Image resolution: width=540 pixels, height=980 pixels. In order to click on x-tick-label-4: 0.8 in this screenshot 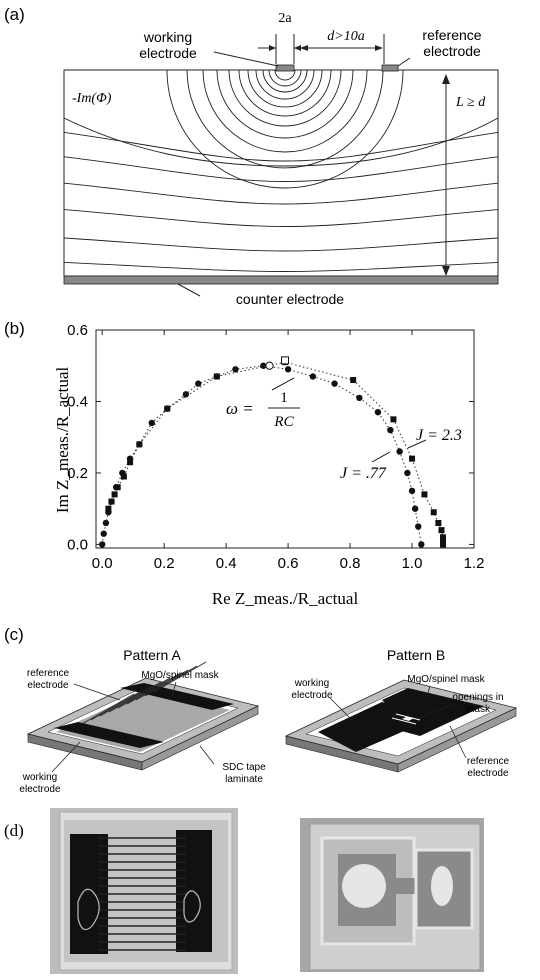, I will do `click(350, 563)`.